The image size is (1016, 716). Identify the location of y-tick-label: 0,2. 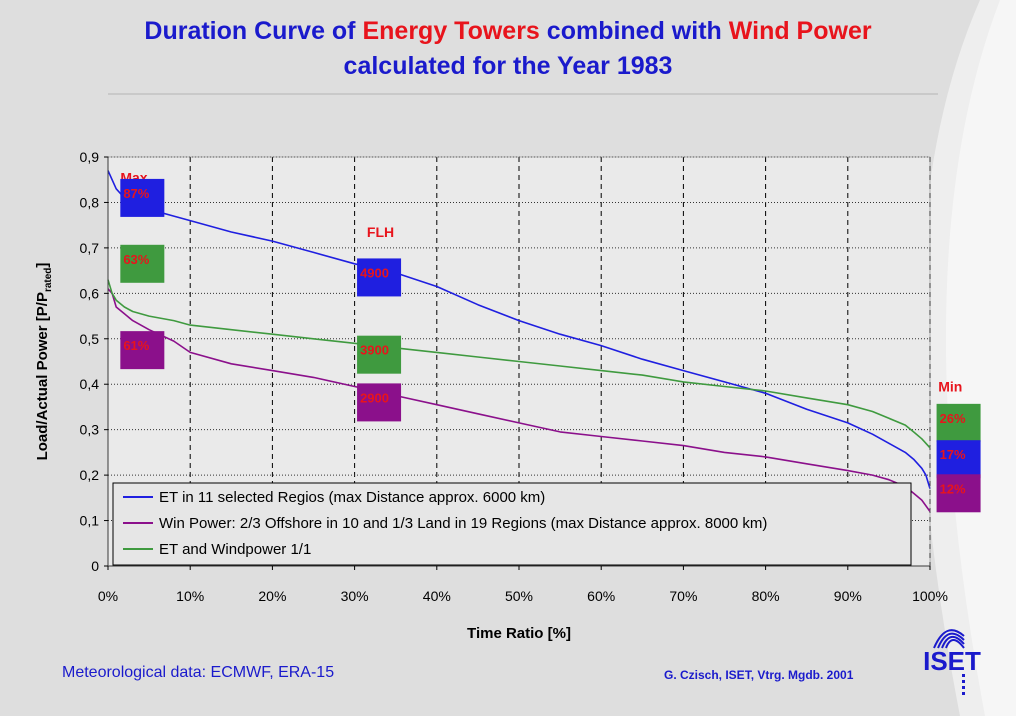
(90, 475).